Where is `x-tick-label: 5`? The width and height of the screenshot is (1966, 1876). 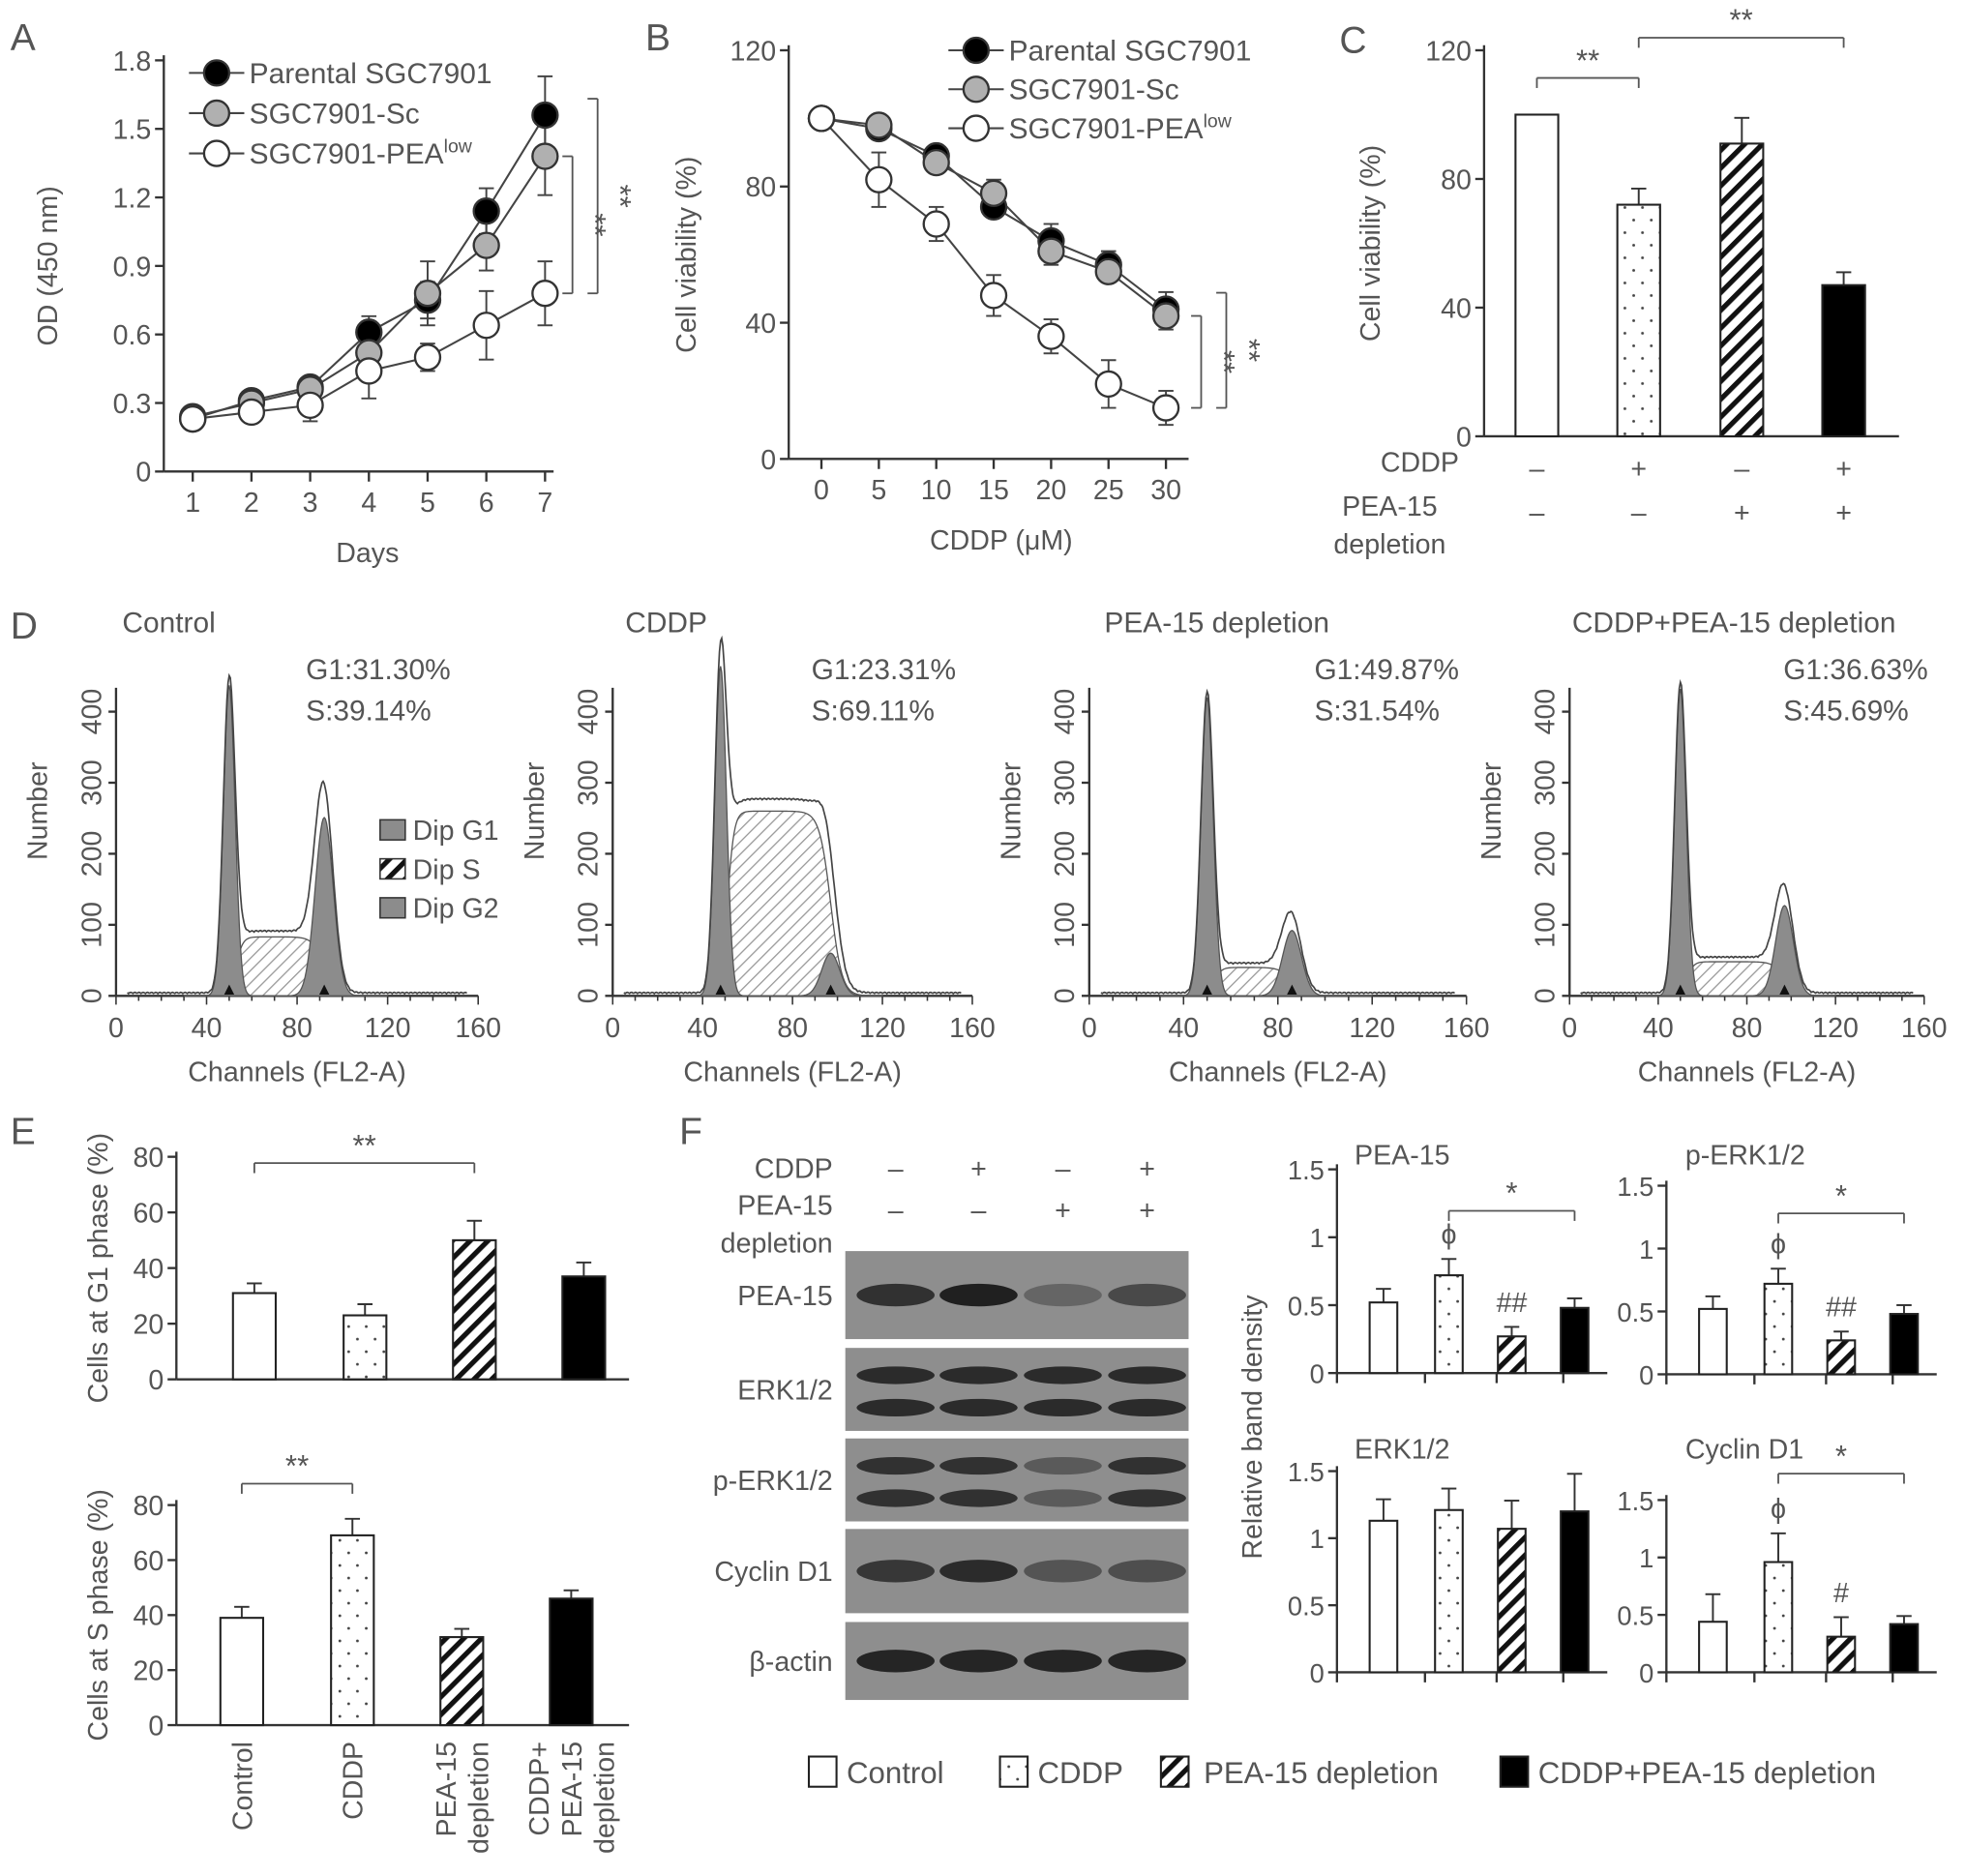
x-tick-label: 5 is located at coordinates (878, 490).